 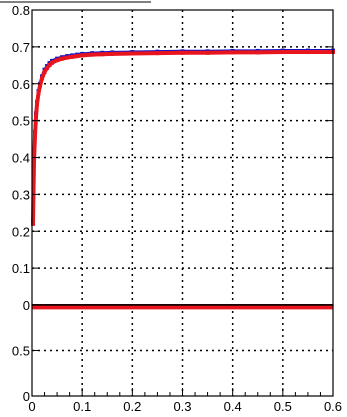 What do you see at coordinates (21, 10) in the screenshot?
I see `upper-y-tick-label: 0.8` at bounding box center [21, 10].